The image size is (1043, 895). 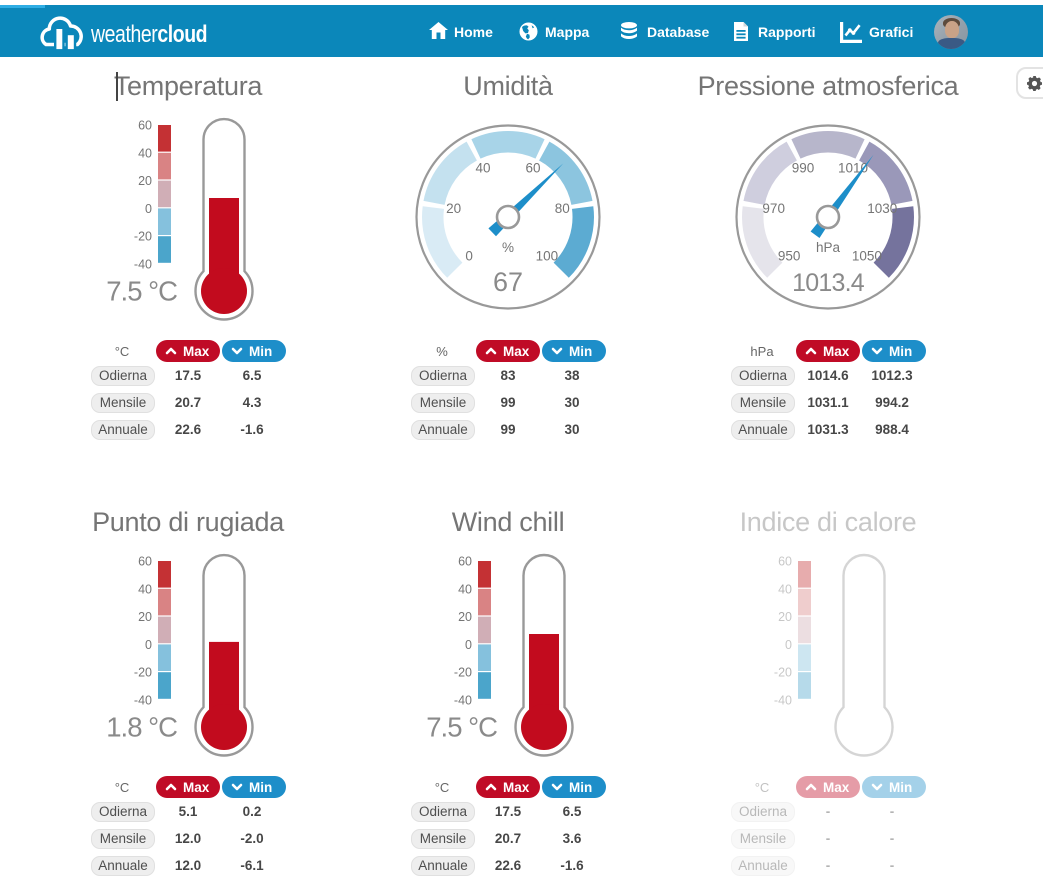 What do you see at coordinates (141, 727) in the screenshot?
I see `svg-text: 1.8 °C` at bounding box center [141, 727].